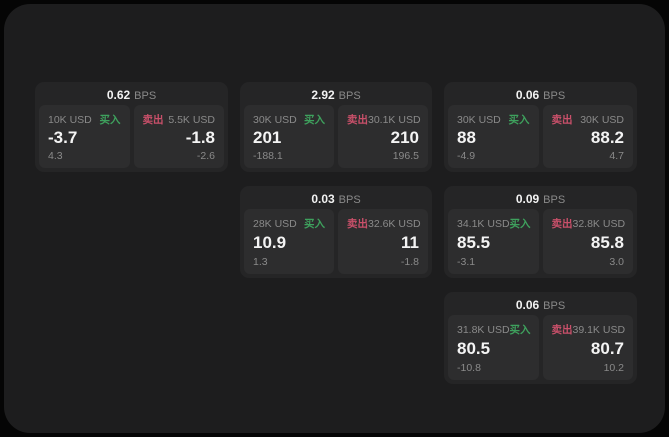  What do you see at coordinates (607, 349) in the screenshot?
I see `sell-price: 80.7` at bounding box center [607, 349].